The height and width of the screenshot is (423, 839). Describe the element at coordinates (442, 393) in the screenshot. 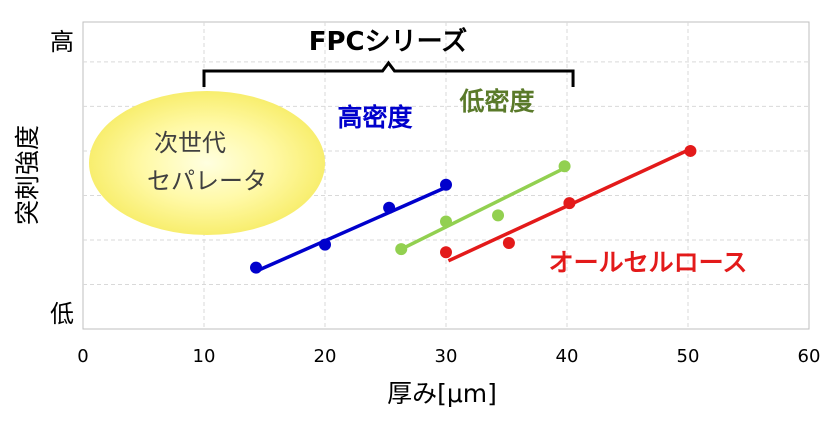

I see `x-axis-title: 厚み[μm]` at that location.